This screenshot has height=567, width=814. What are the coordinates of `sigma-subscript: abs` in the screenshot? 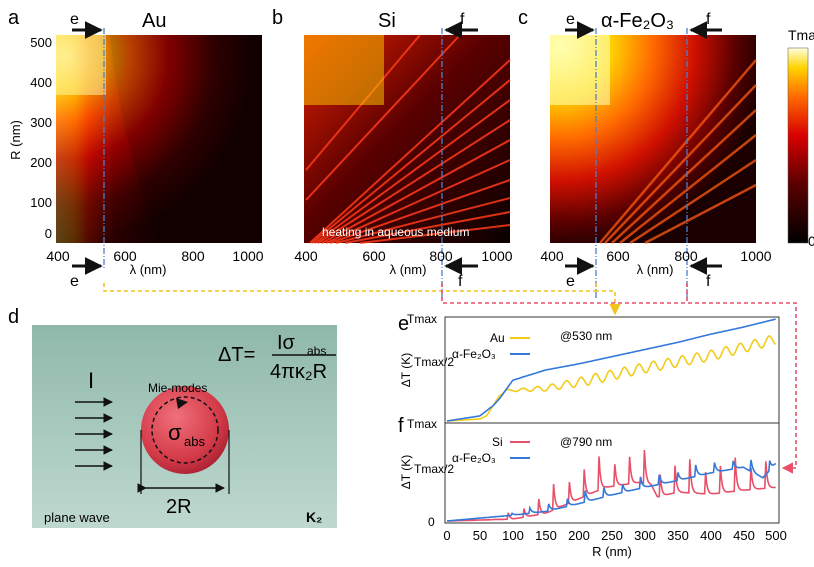 It's located at (194, 441).